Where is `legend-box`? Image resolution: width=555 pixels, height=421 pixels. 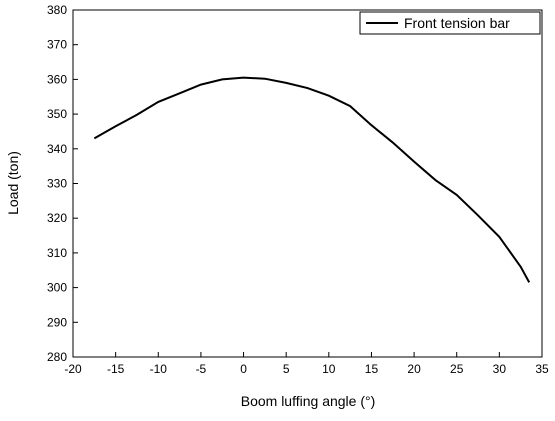 legend-box is located at coordinates (450, 23).